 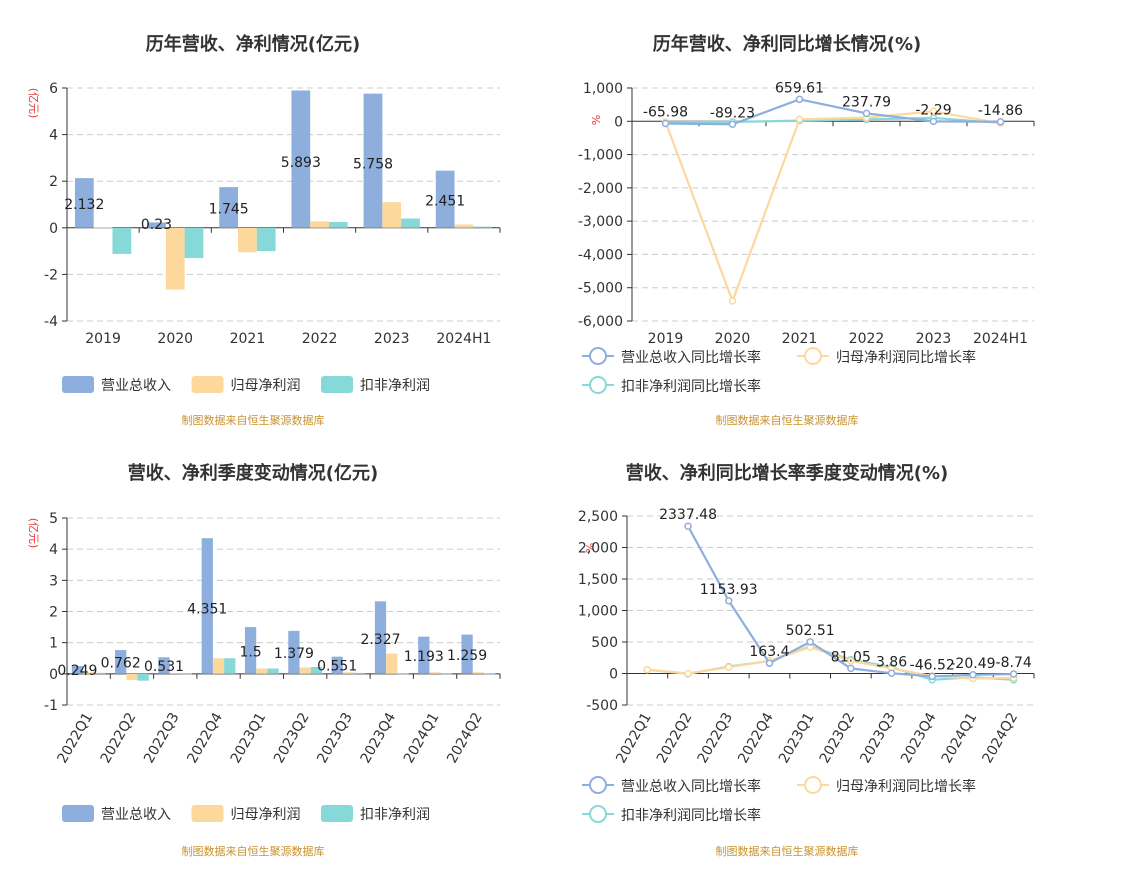 I want to click on data-label: 2.132, so click(x=84, y=205).